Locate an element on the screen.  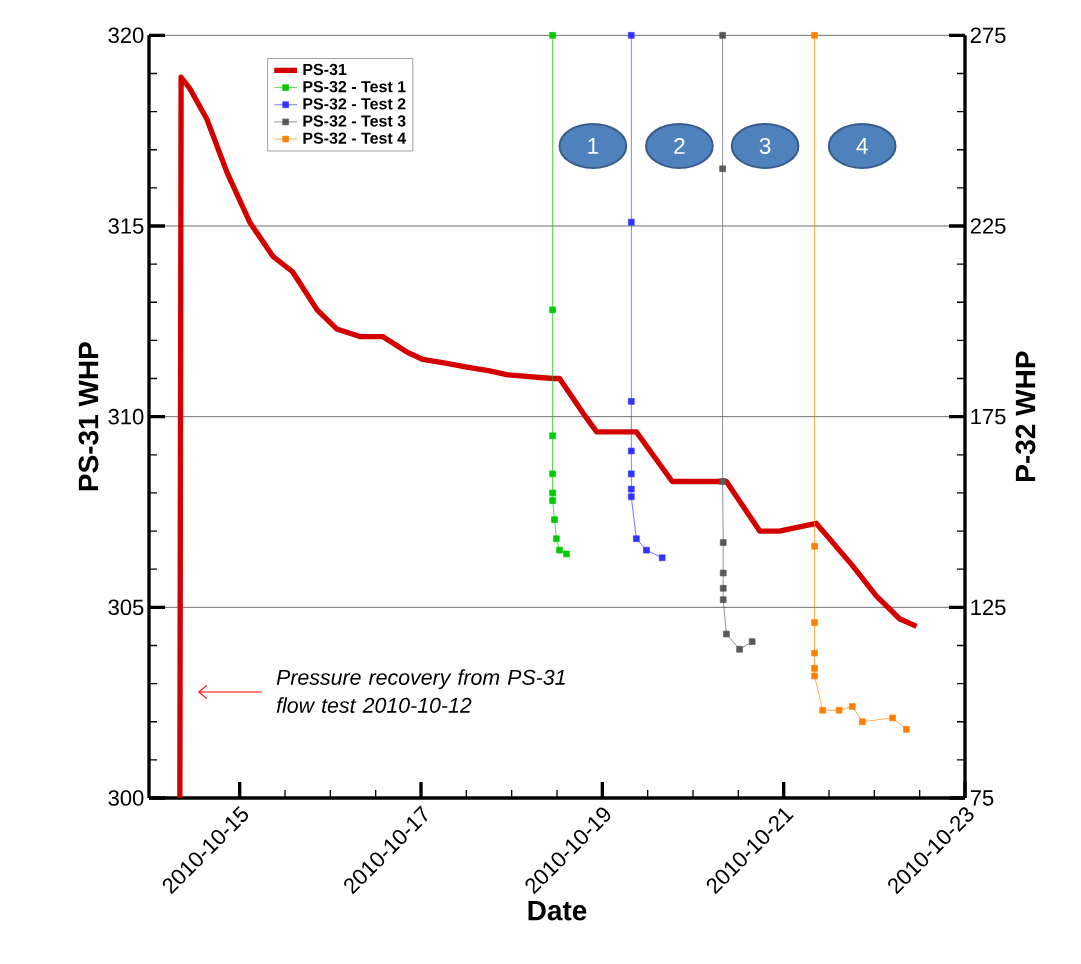
y2-tick-label: 225 is located at coordinates (988, 226).